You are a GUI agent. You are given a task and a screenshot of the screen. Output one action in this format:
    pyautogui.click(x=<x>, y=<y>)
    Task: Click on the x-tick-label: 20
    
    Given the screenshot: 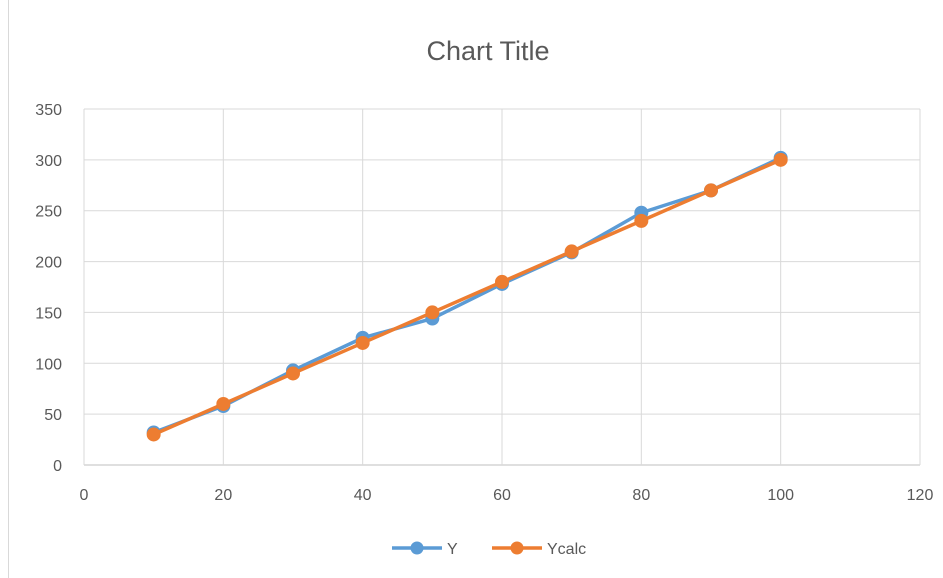 What is the action you would take?
    pyautogui.click(x=223, y=495)
    